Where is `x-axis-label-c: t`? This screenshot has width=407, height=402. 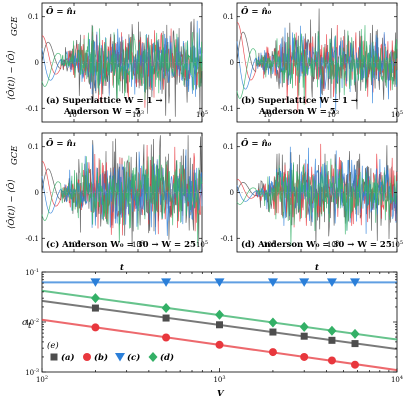
x-axis-label-c: t is located at coordinates (122, 268).